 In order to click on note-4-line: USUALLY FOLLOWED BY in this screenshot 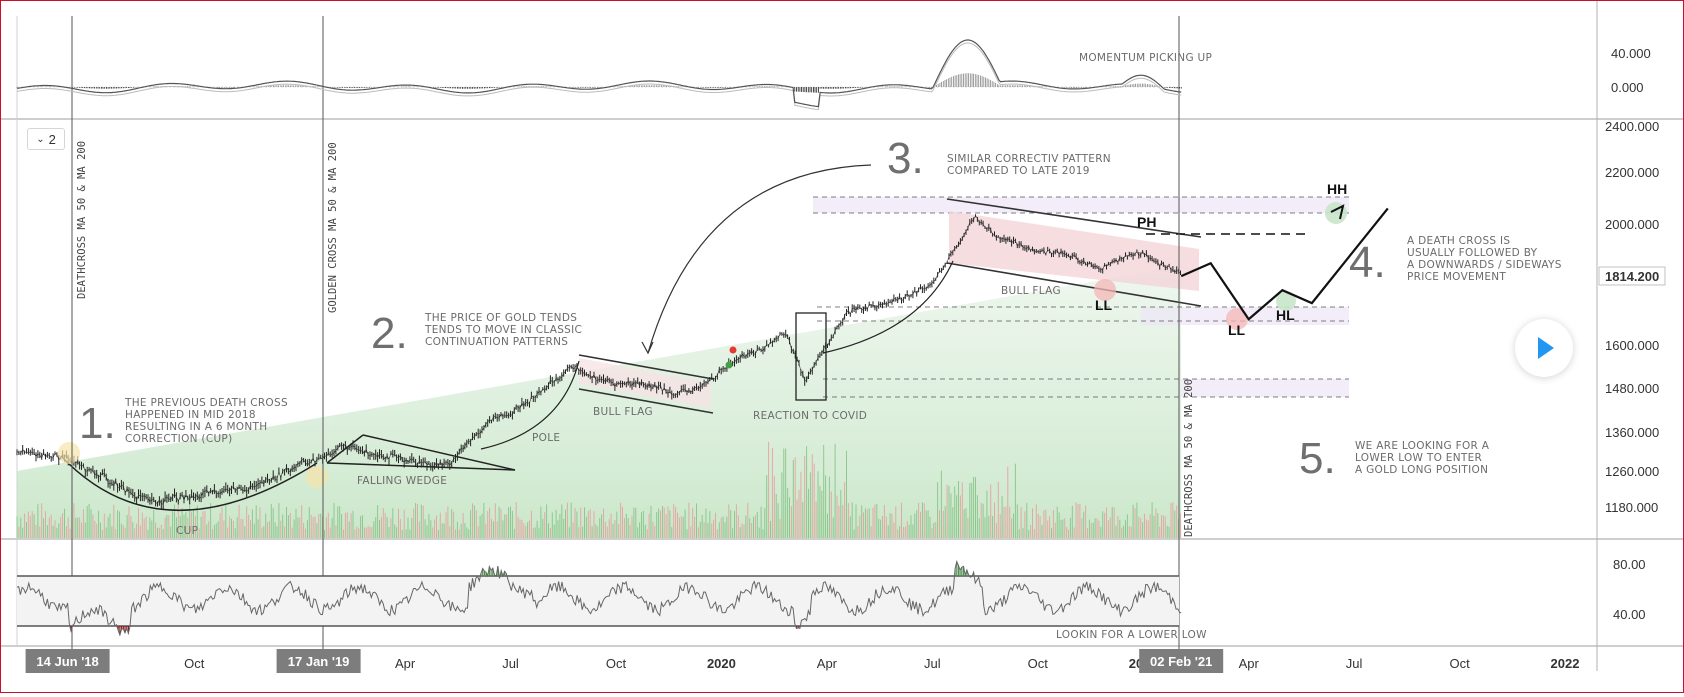, I will do `click(1472, 253)`.